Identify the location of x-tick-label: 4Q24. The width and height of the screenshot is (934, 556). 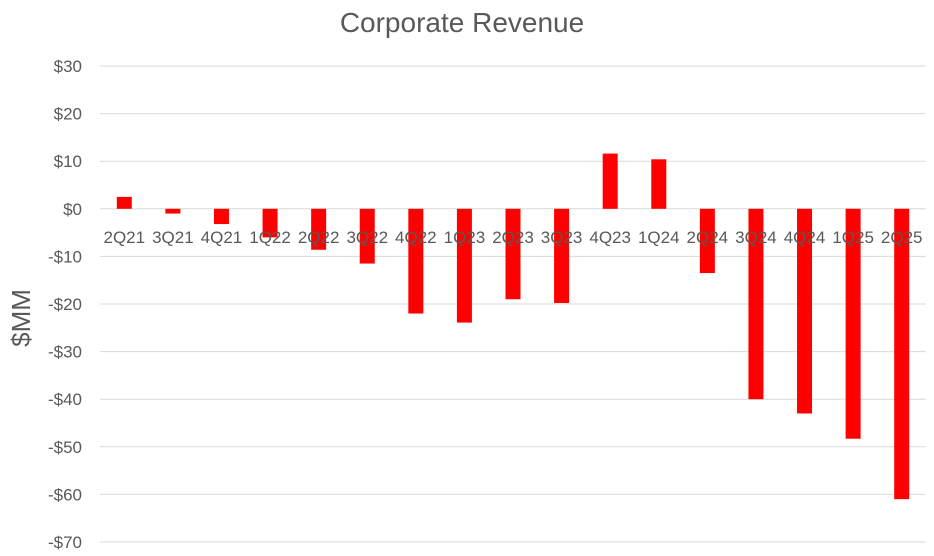
(805, 237).